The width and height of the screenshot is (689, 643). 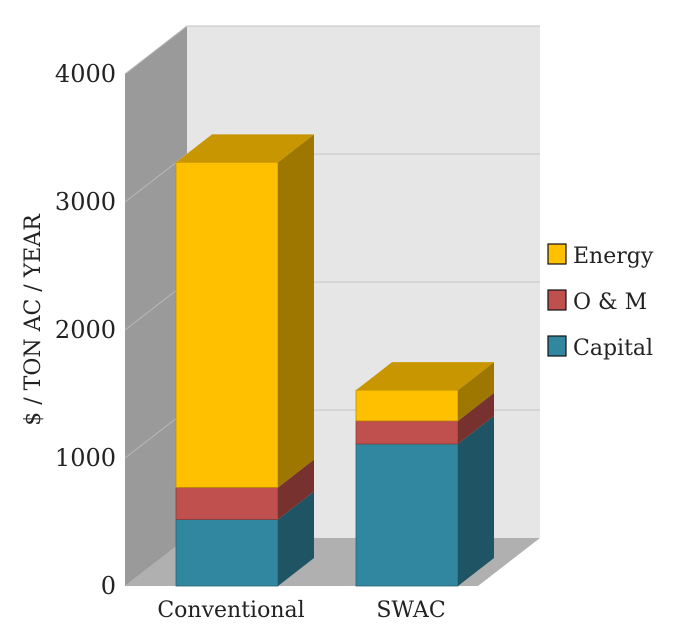 I want to click on y-tick-label: 4000, so click(x=85, y=74).